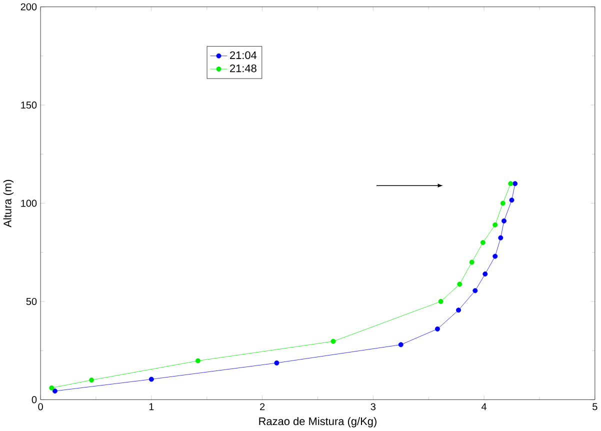  Describe the element at coordinates (262, 406) in the screenshot. I see `x-tick-label: 2` at that location.